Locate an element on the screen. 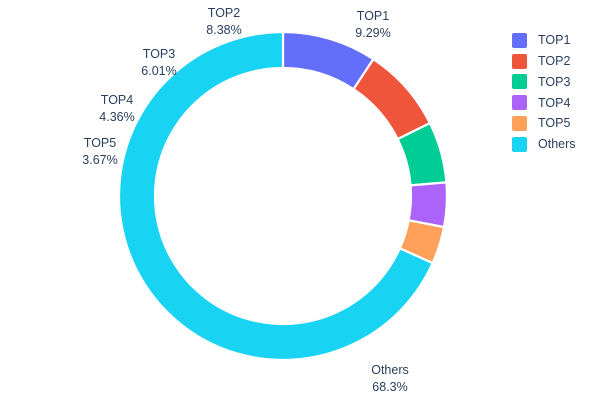 The height and width of the screenshot is (400, 600). legend-item-top1: TOP1 is located at coordinates (555, 40).